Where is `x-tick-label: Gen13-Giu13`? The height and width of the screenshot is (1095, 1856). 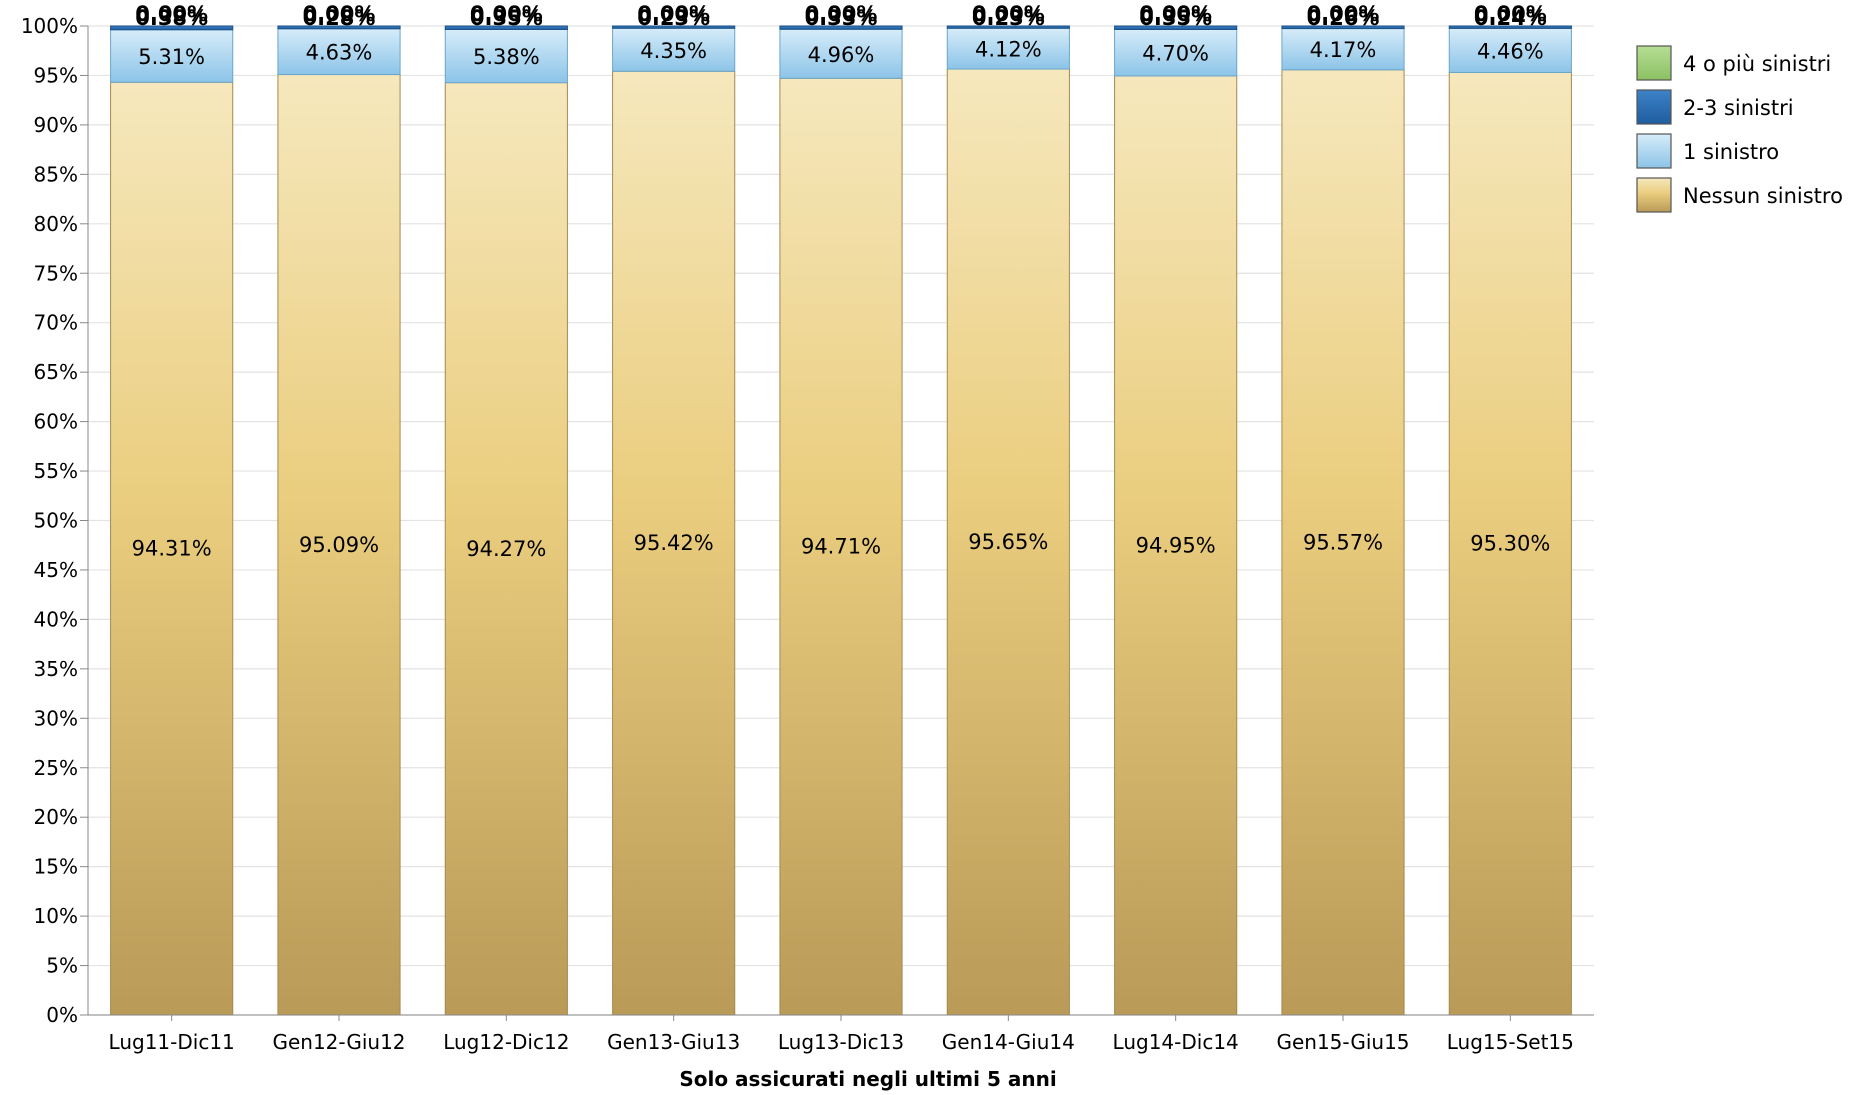
x-tick-label: Gen13-Giu13 is located at coordinates (673, 1042).